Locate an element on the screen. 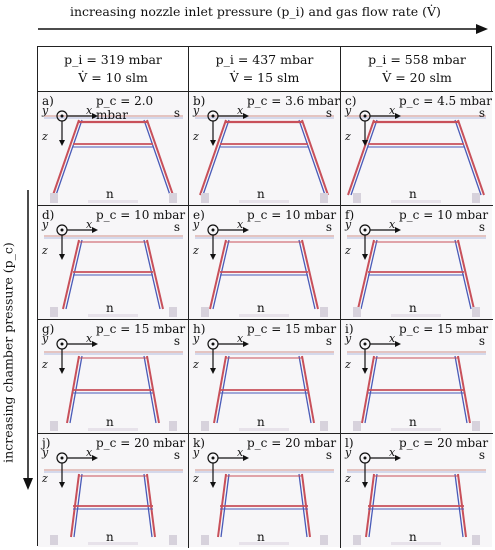 The height and width of the screenshot is (550, 495). chamber-pressure-label: p_c = 2.0 mbar is located at coordinates (125, 108).